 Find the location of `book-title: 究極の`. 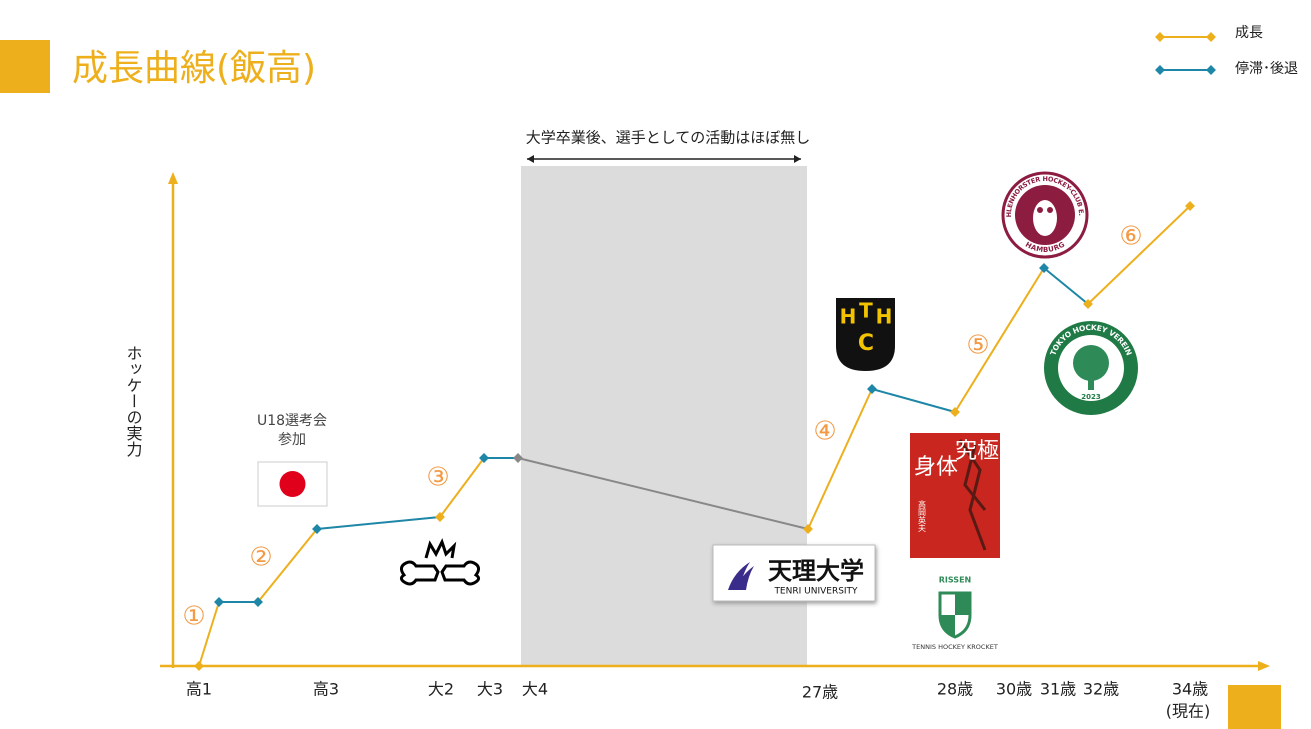

book-title: 究極の is located at coordinates (988, 451).